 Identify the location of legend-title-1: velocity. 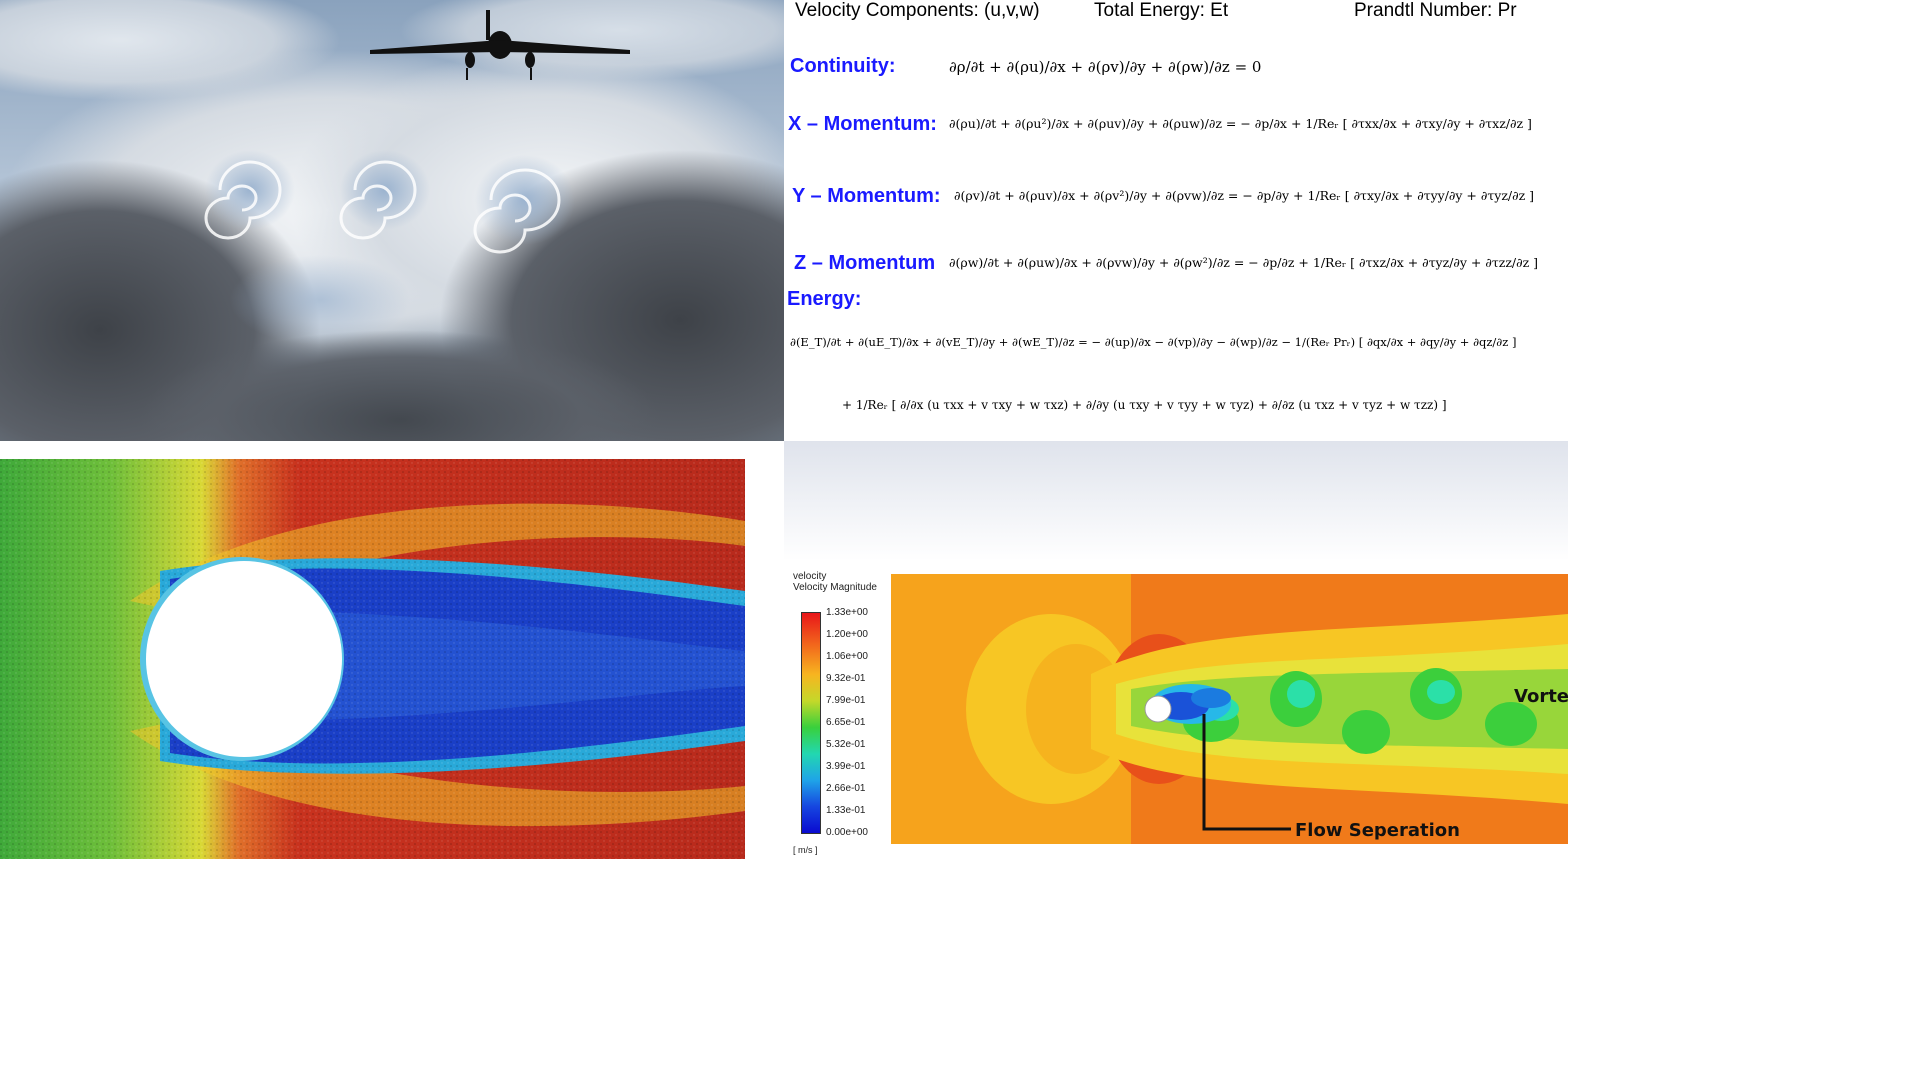
(810, 576).